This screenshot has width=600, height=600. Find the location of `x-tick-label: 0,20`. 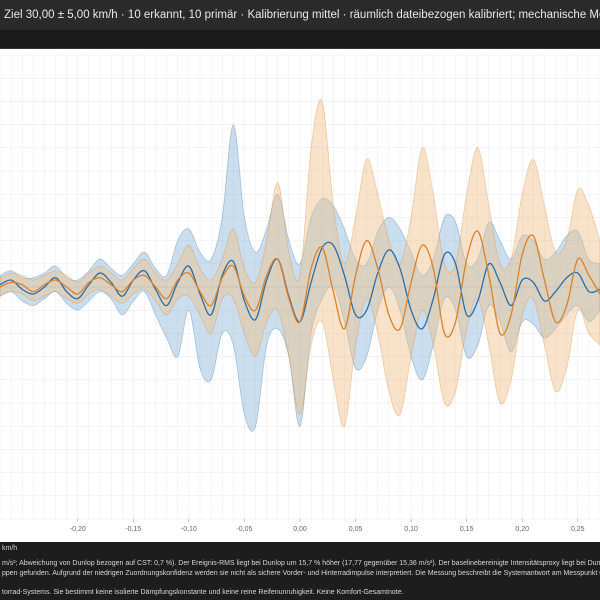

x-tick-label: 0,20 is located at coordinates (522, 529).